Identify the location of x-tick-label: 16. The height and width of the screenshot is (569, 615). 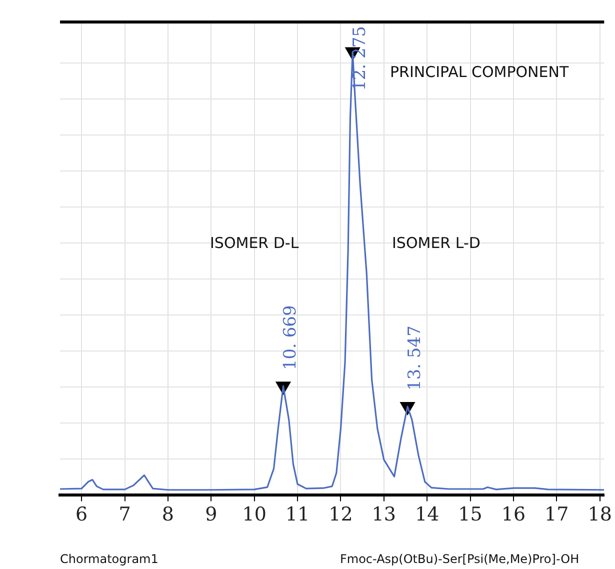
(513, 515).